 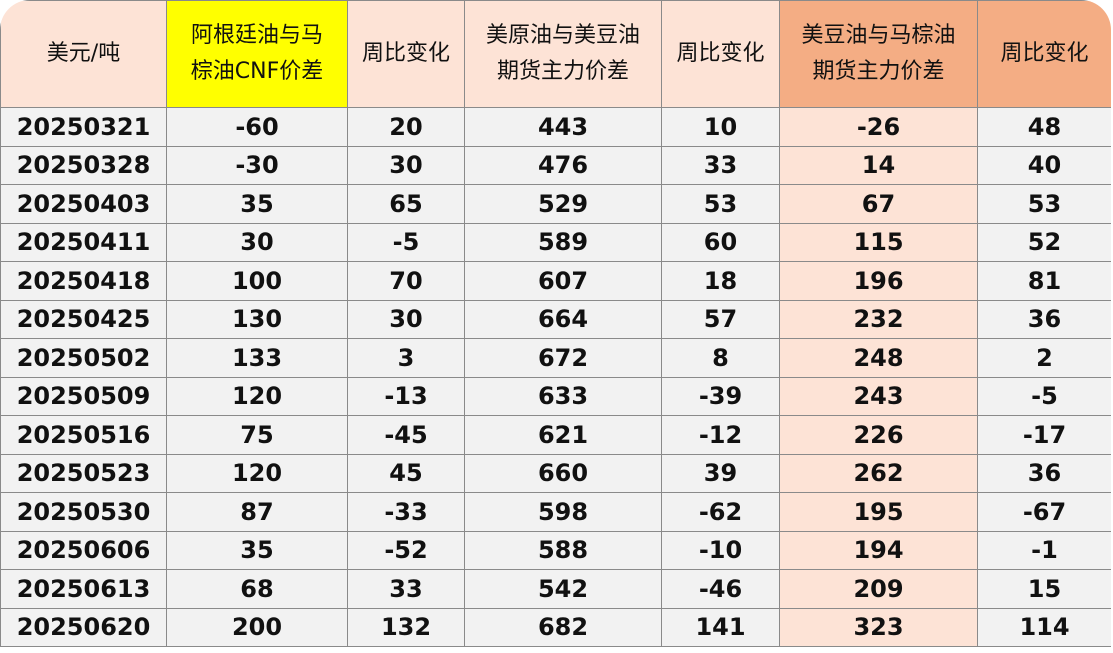 I want to click on header-crude-soyoil-spread: 美原油与美豆油 期货主力价差, so click(x=563, y=54).